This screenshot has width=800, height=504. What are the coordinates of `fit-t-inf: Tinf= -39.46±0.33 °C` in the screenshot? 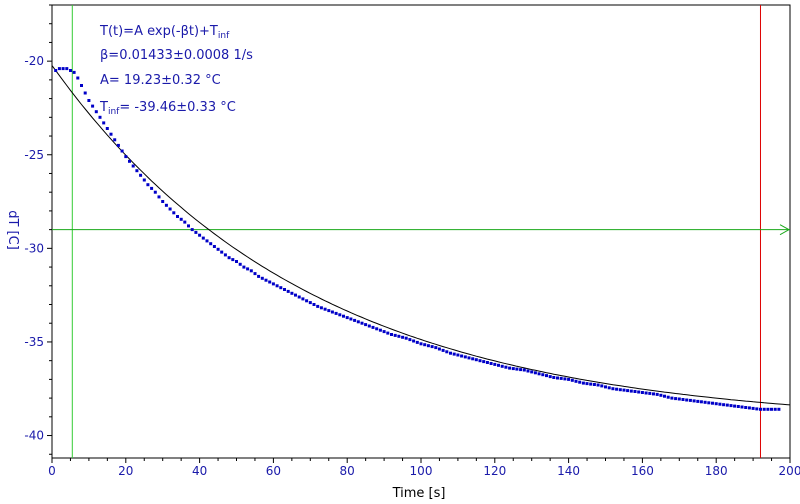 It's located at (167, 108).